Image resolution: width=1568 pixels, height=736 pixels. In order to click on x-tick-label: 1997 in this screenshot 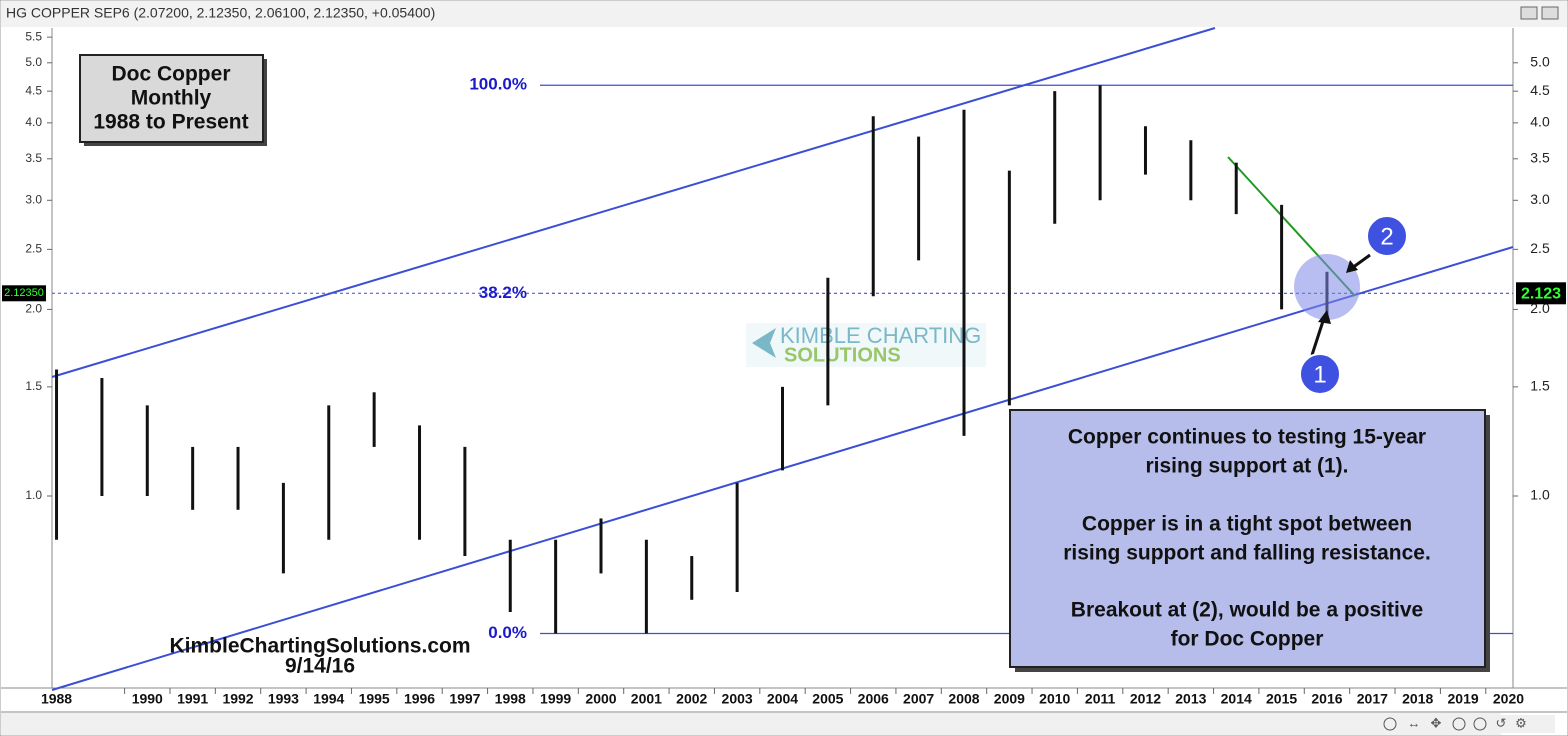, I will do `click(464, 699)`.